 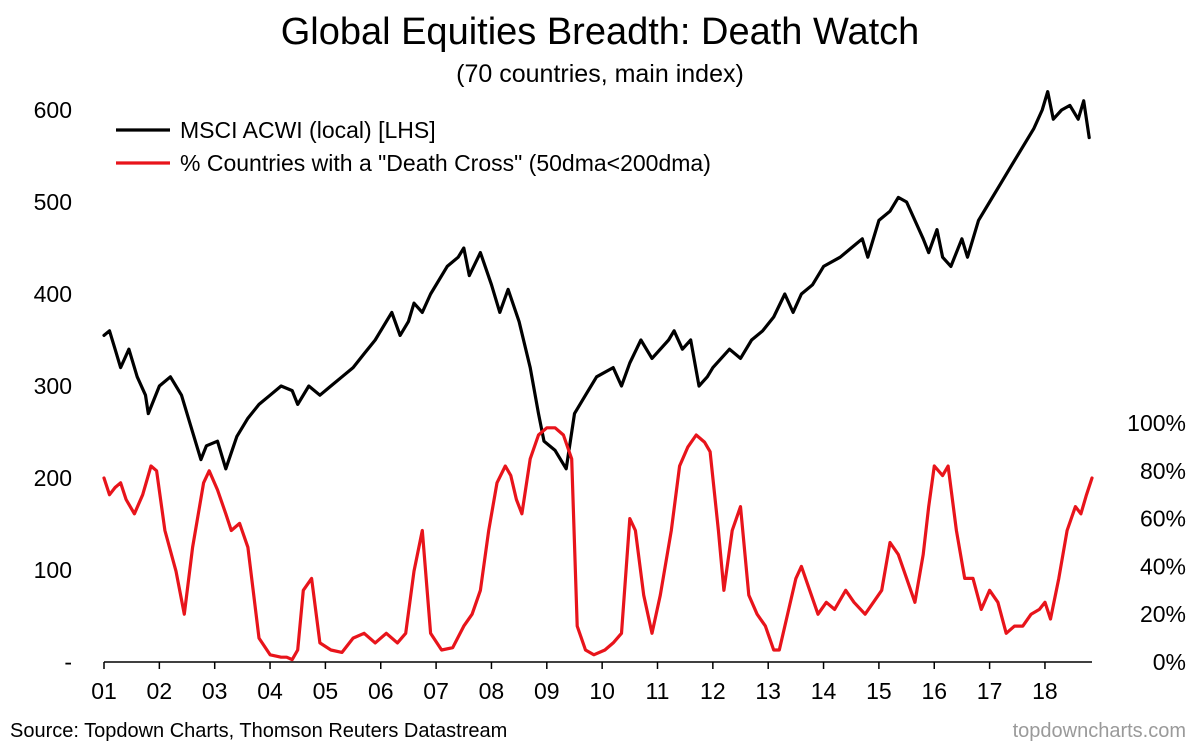 I want to click on y-left-tick-label: -, so click(x=68, y=662).